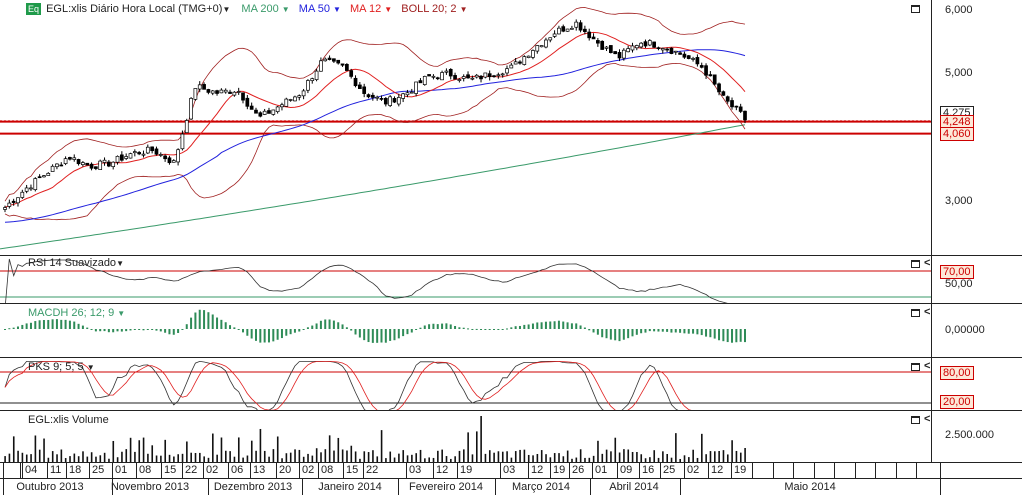  I want to click on pks-chart, so click(465, 384).